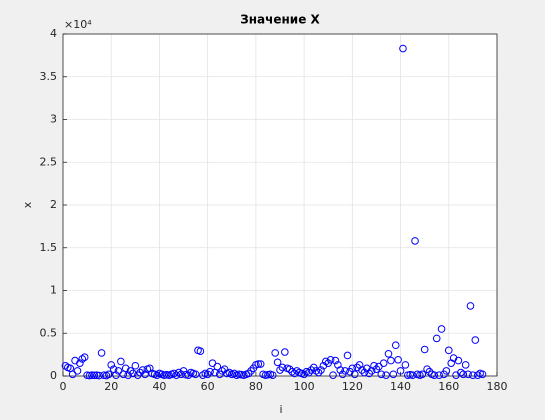 This screenshot has width=545, height=420. What do you see at coordinates (63, 386) in the screenshot?
I see `x-tick-label: 0` at bounding box center [63, 386].